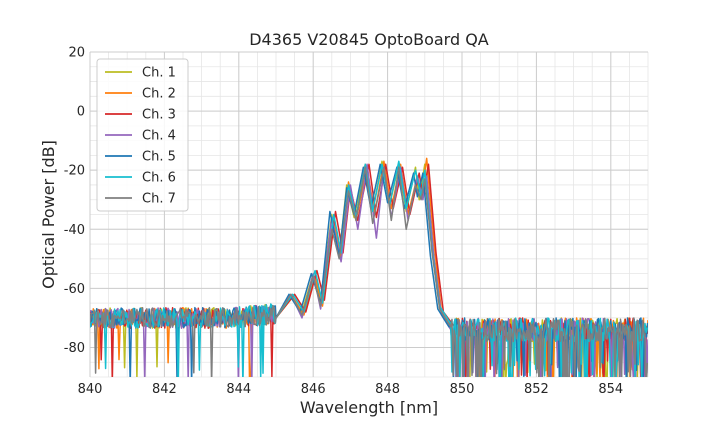 The width and height of the screenshot is (720, 432). I want to click on chart-title: D4365 V20845 OptoBoard QA, so click(369, 39).